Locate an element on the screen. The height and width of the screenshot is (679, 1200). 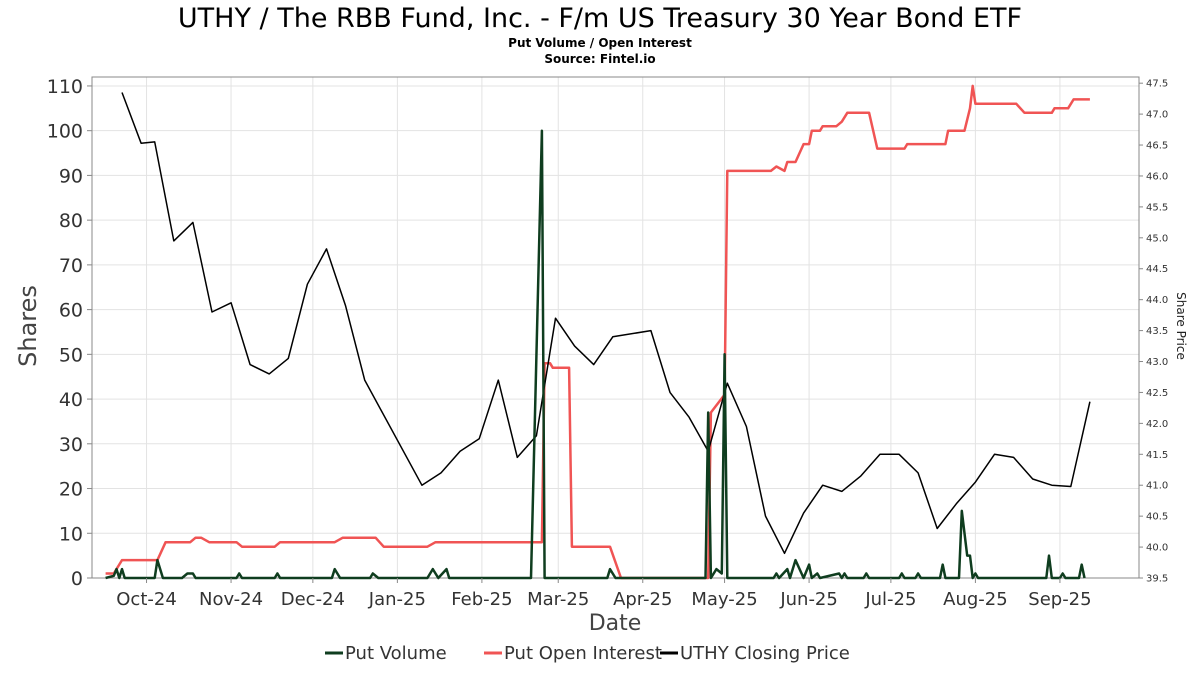
x-tick-label: Mar-25 is located at coordinates (558, 599).